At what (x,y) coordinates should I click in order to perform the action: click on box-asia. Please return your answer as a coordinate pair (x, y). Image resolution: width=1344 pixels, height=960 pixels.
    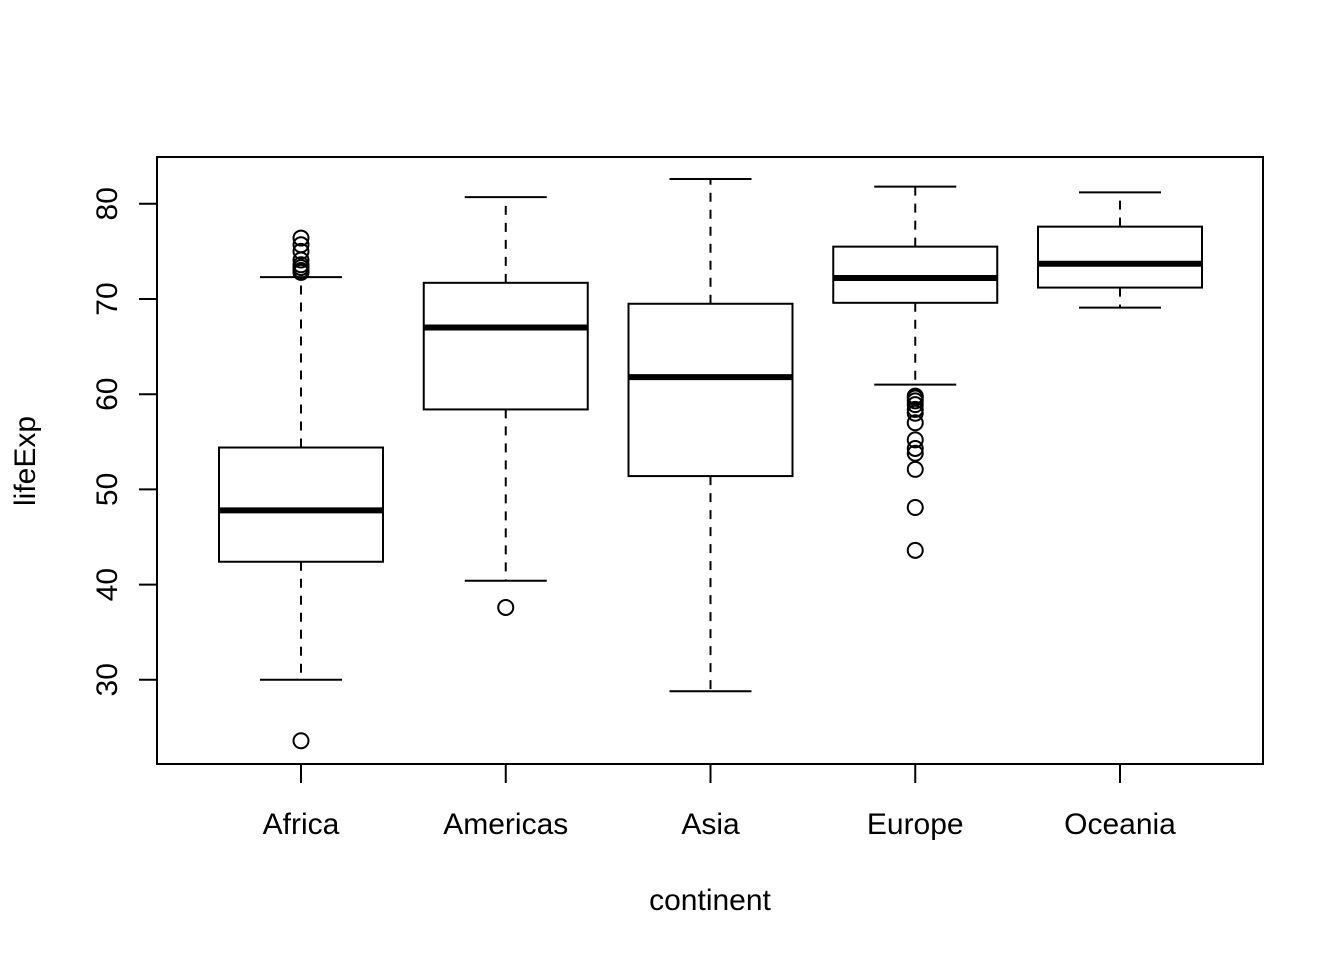
    Looking at the image, I should click on (710, 435).